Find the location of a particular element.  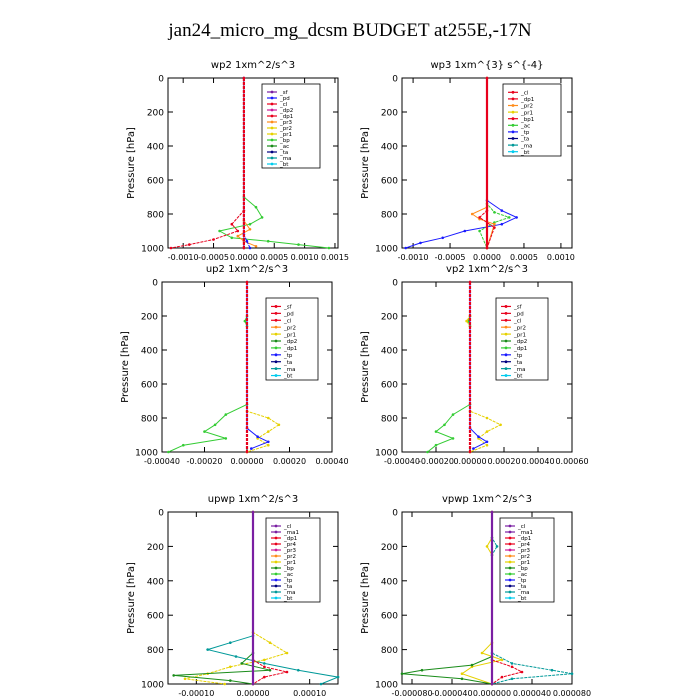

x-tick-label: 0.0000 is located at coordinates (487, 257).